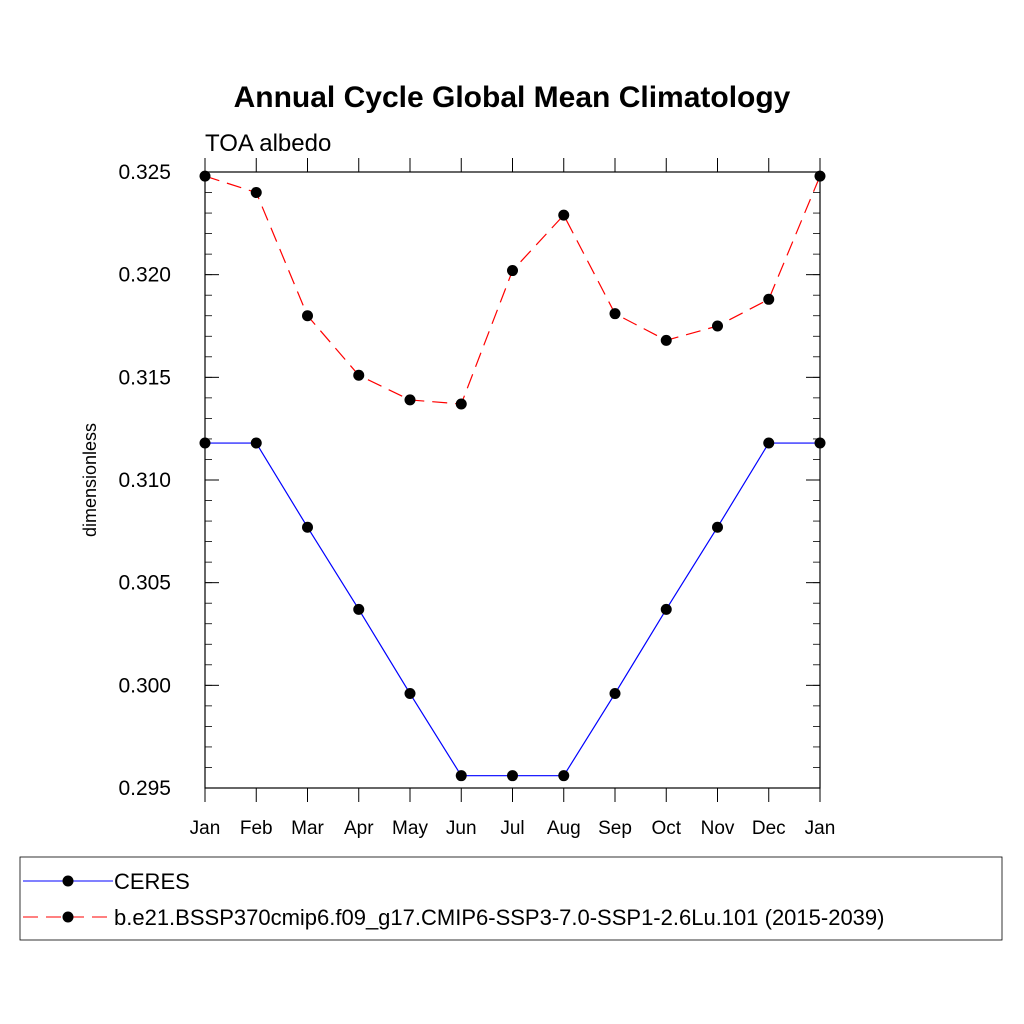 The width and height of the screenshot is (1024, 1024). What do you see at coordinates (564, 828) in the screenshot?
I see `x-tick-label: Aug` at bounding box center [564, 828].